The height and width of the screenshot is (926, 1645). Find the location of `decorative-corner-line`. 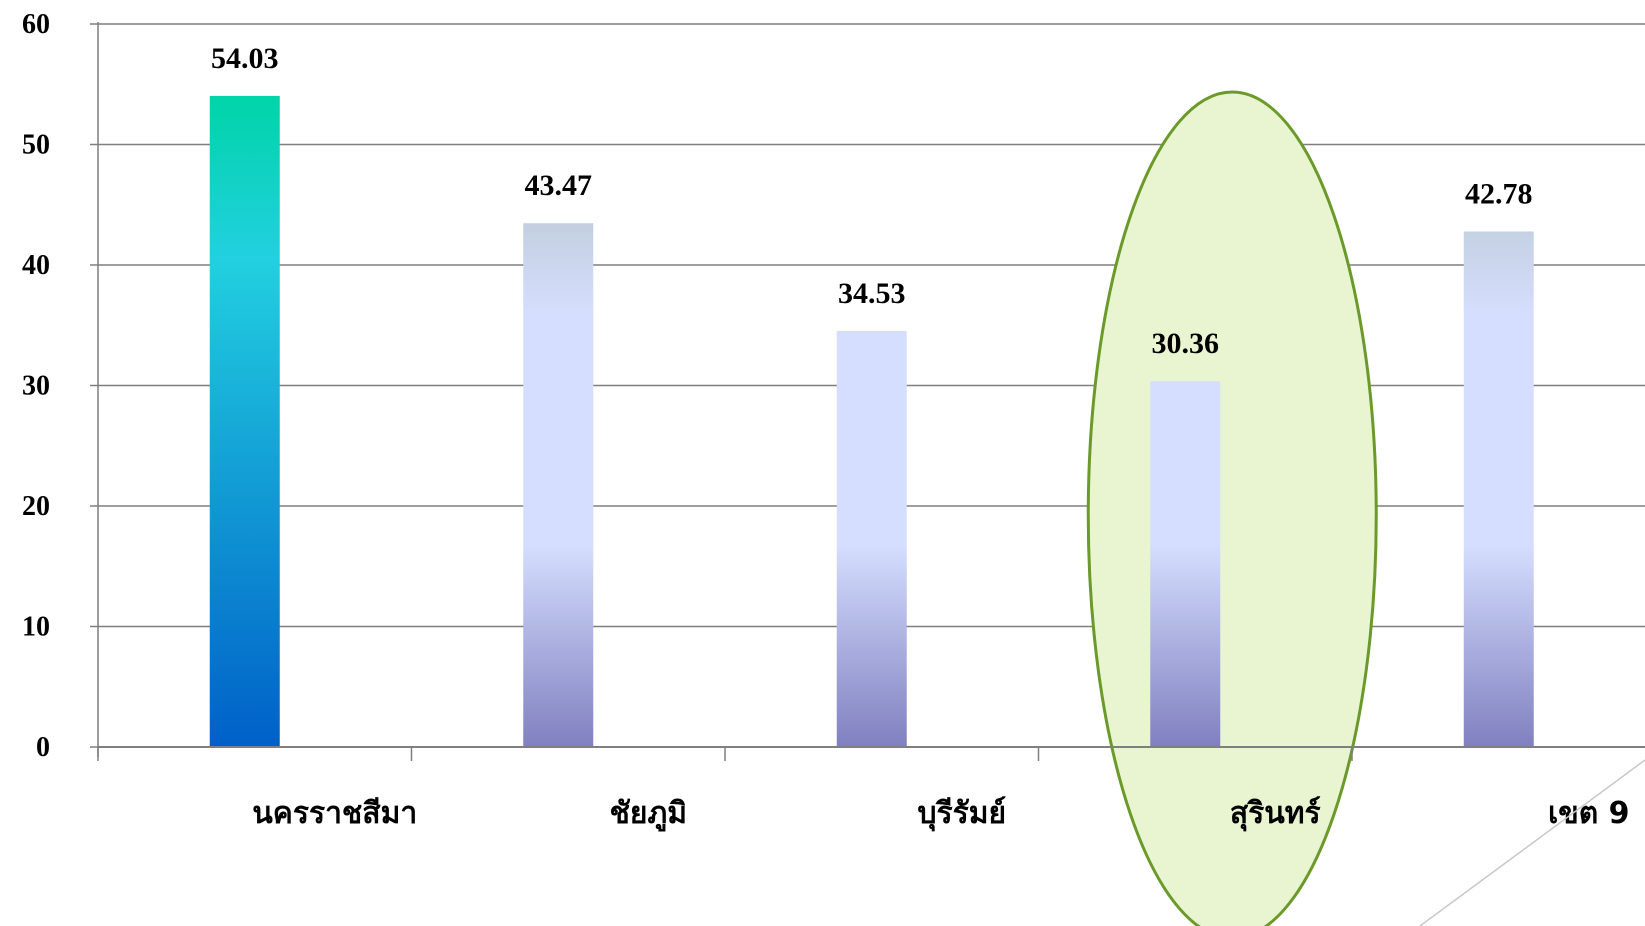

decorative-corner-line is located at coordinates (1532, 842).